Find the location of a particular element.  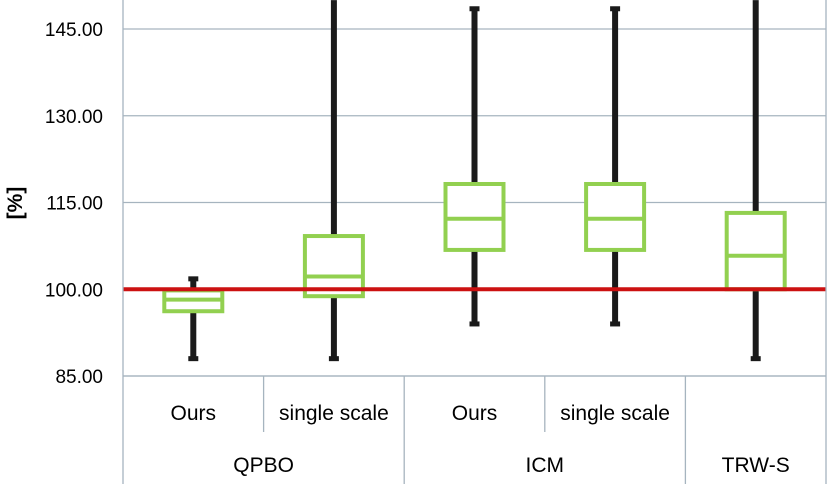

y-tick-label: 130.00 is located at coordinates (74, 117).